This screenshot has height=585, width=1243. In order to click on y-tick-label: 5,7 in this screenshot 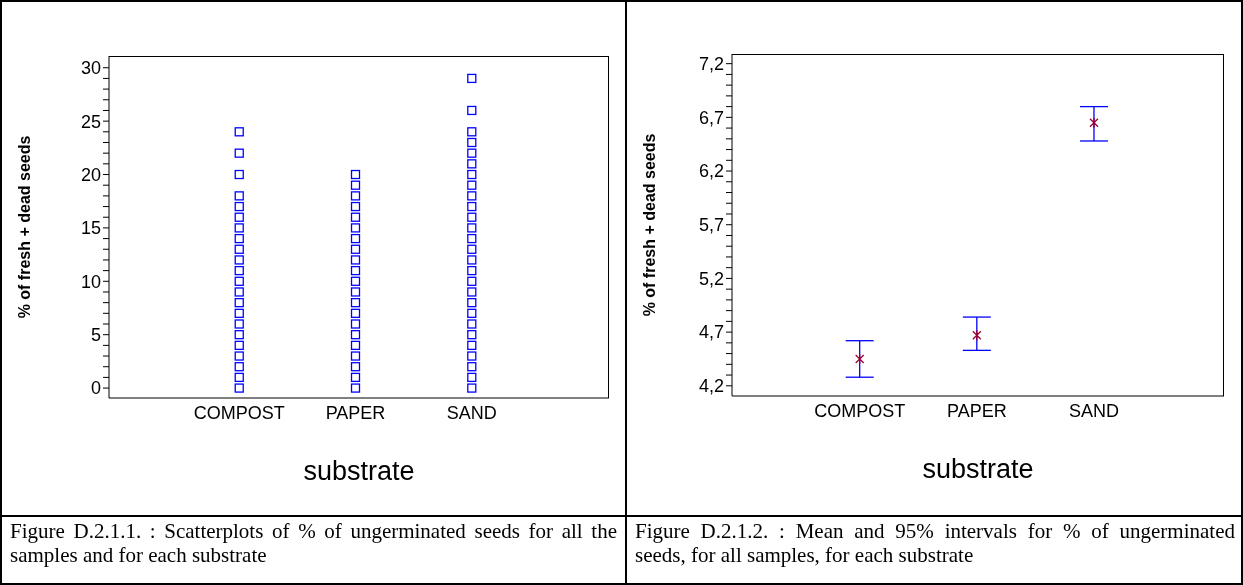, I will do `click(711, 225)`.